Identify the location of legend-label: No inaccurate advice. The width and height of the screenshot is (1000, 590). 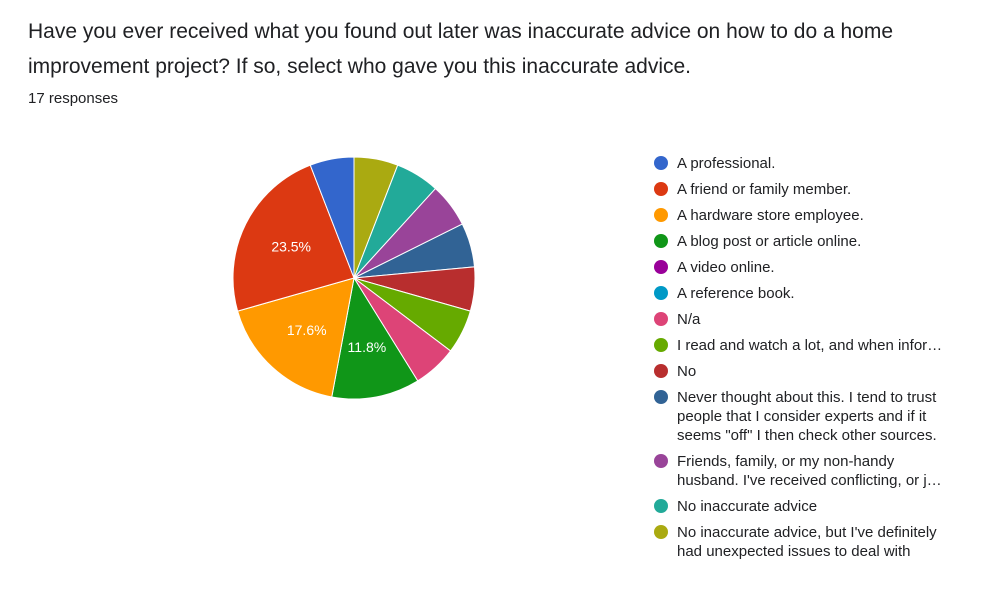
(747, 506).